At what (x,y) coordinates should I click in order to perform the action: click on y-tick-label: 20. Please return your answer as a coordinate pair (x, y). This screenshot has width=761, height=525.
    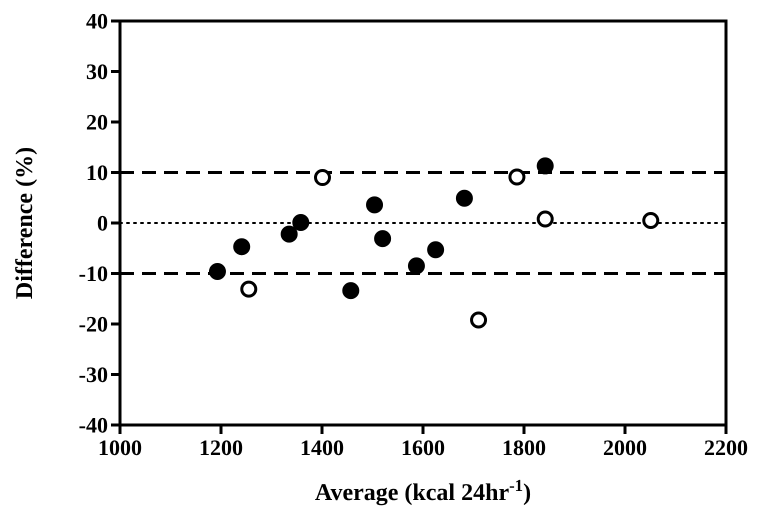
    Looking at the image, I should click on (97, 122).